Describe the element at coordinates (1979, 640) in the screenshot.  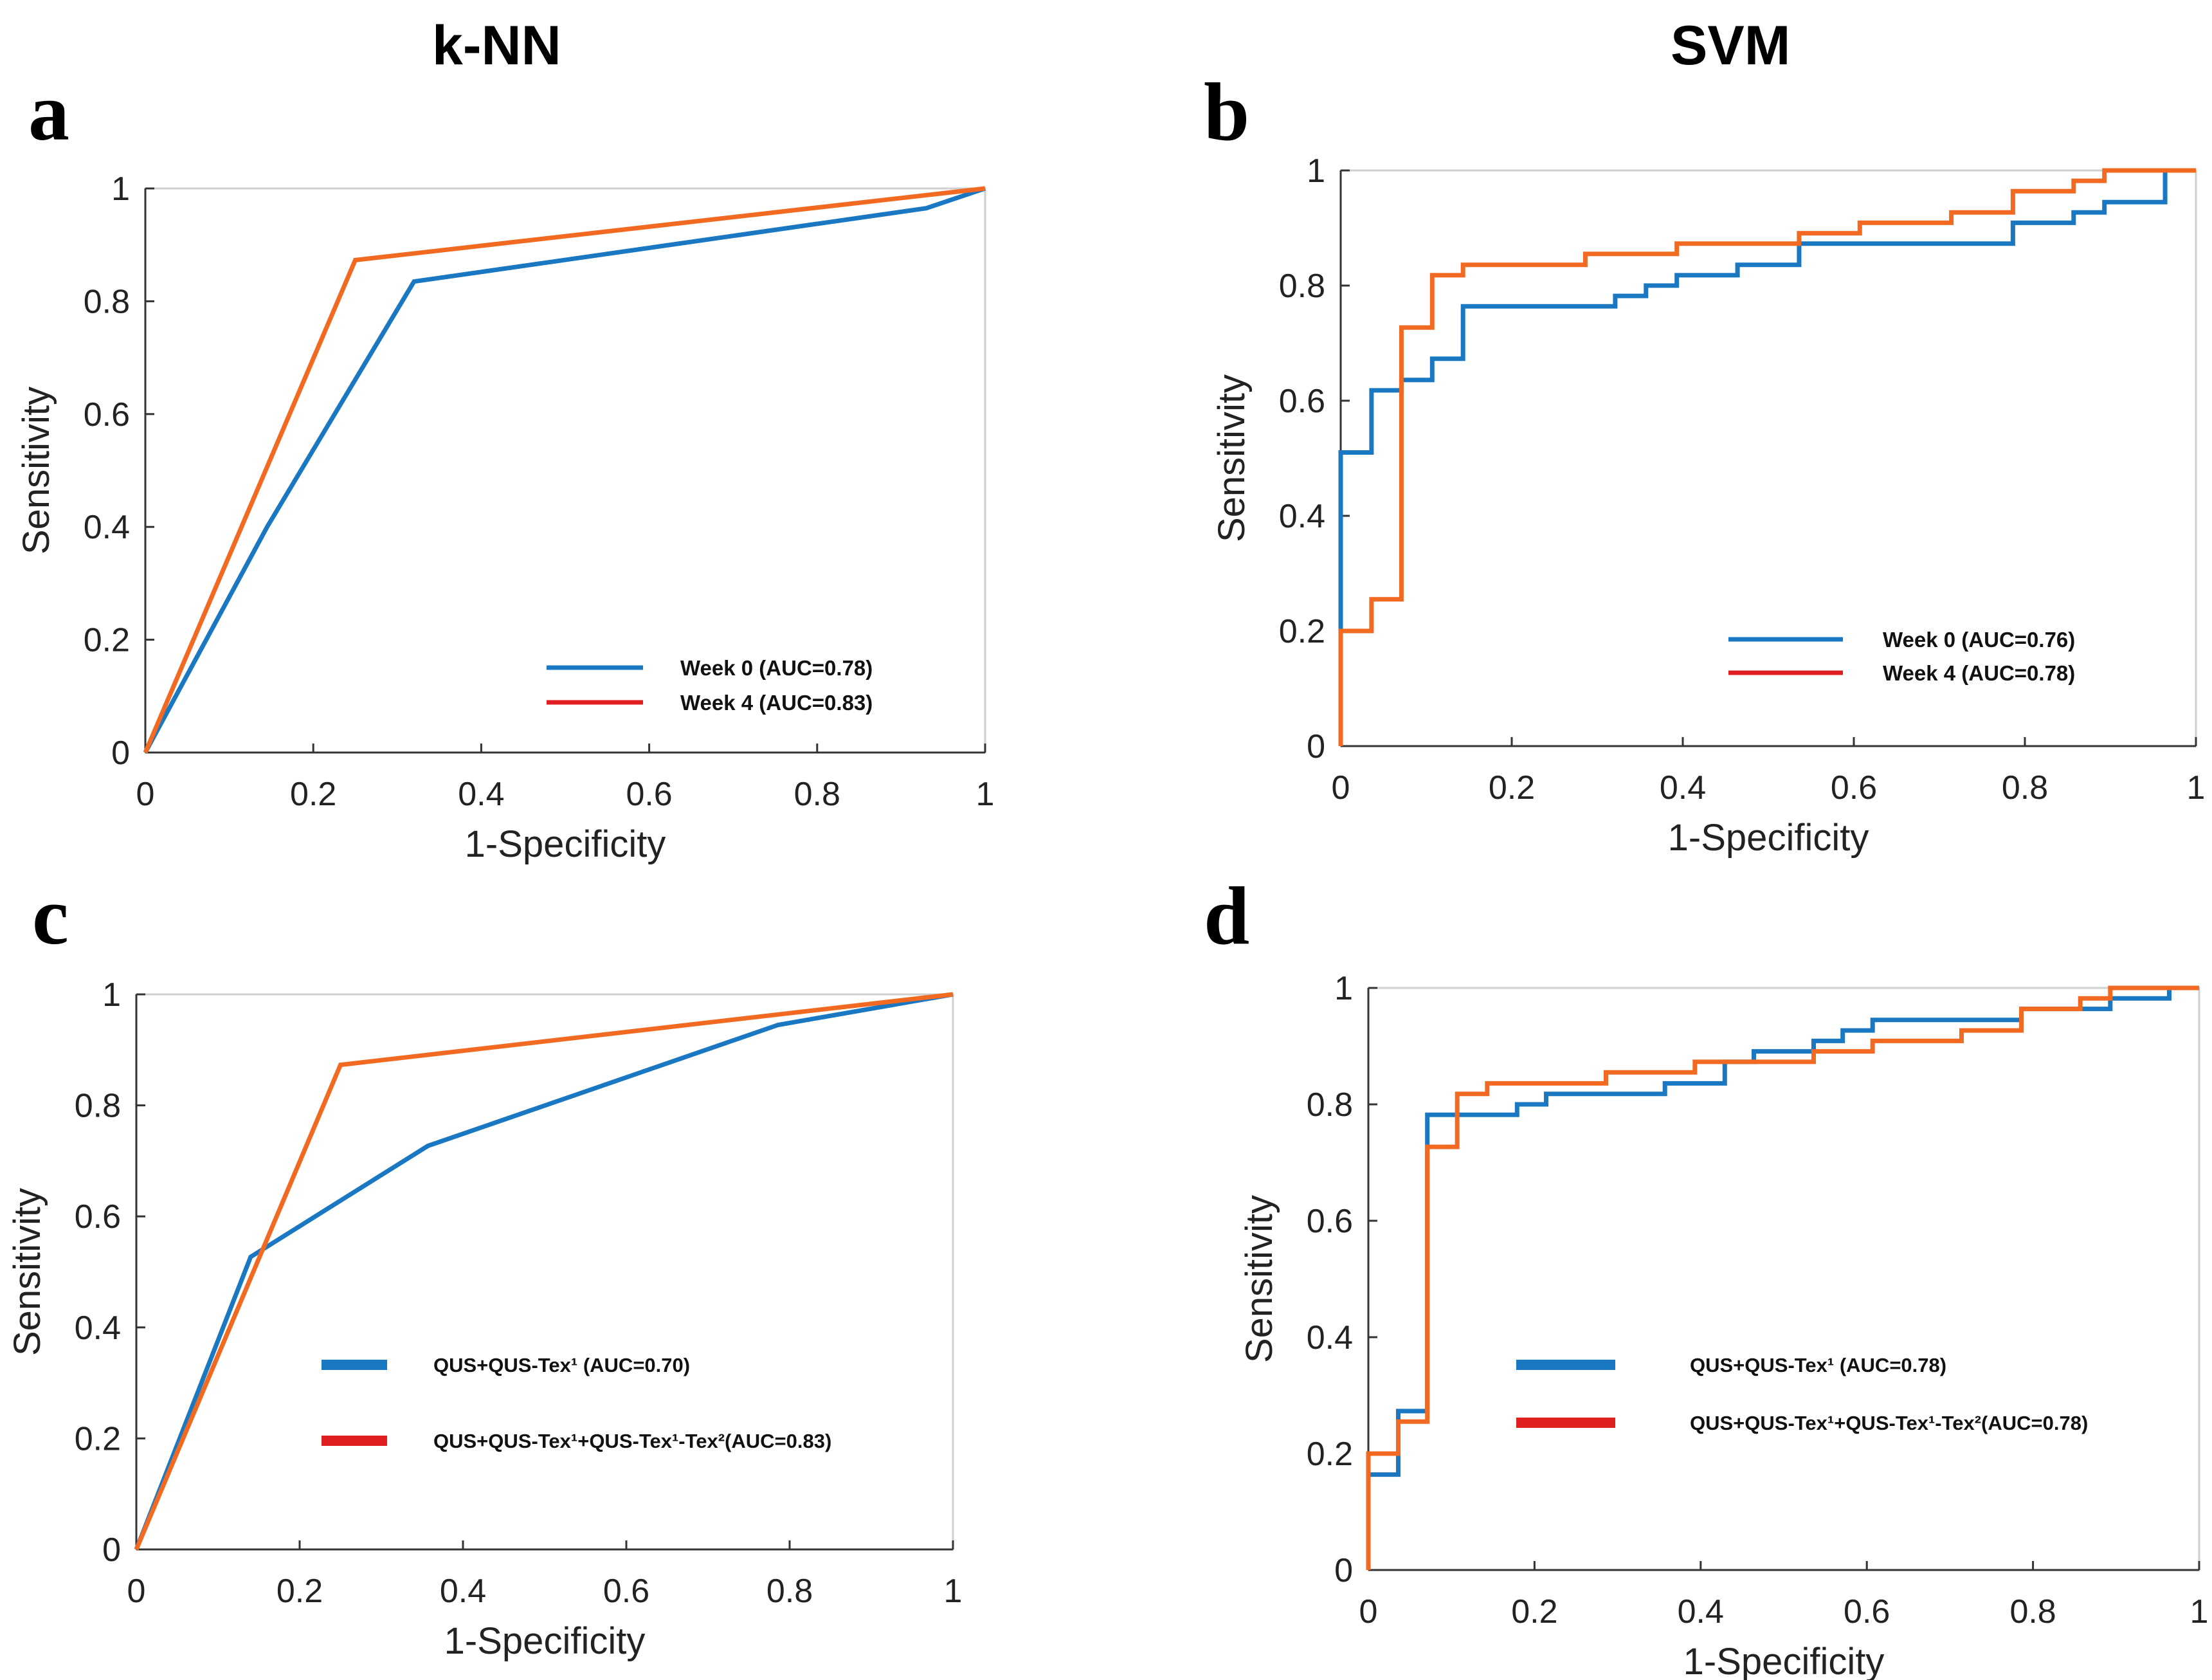
I see `legend-label: Week 0 (AUC=0.76)` at that location.